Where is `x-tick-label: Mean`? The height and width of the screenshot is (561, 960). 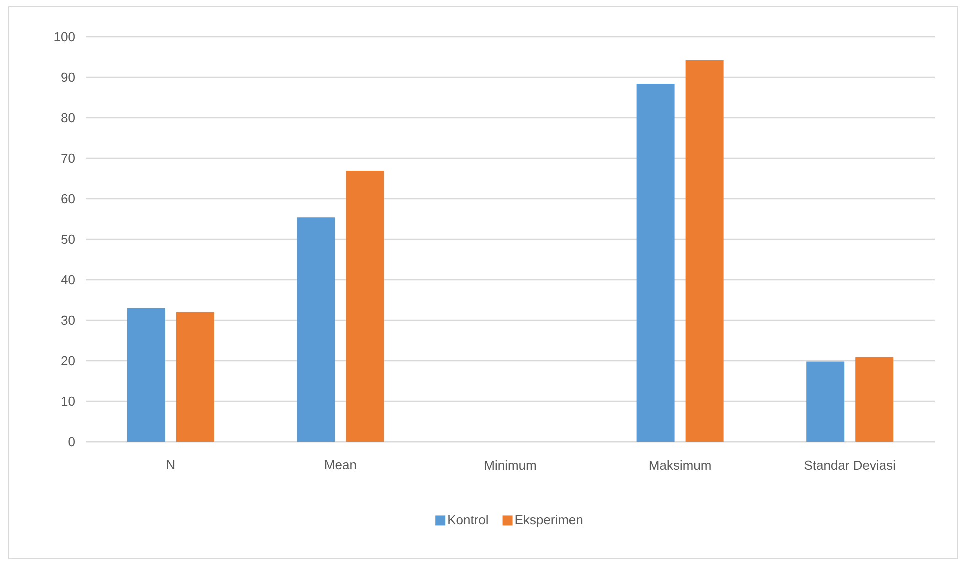 x-tick-label: Mean is located at coordinates (341, 465).